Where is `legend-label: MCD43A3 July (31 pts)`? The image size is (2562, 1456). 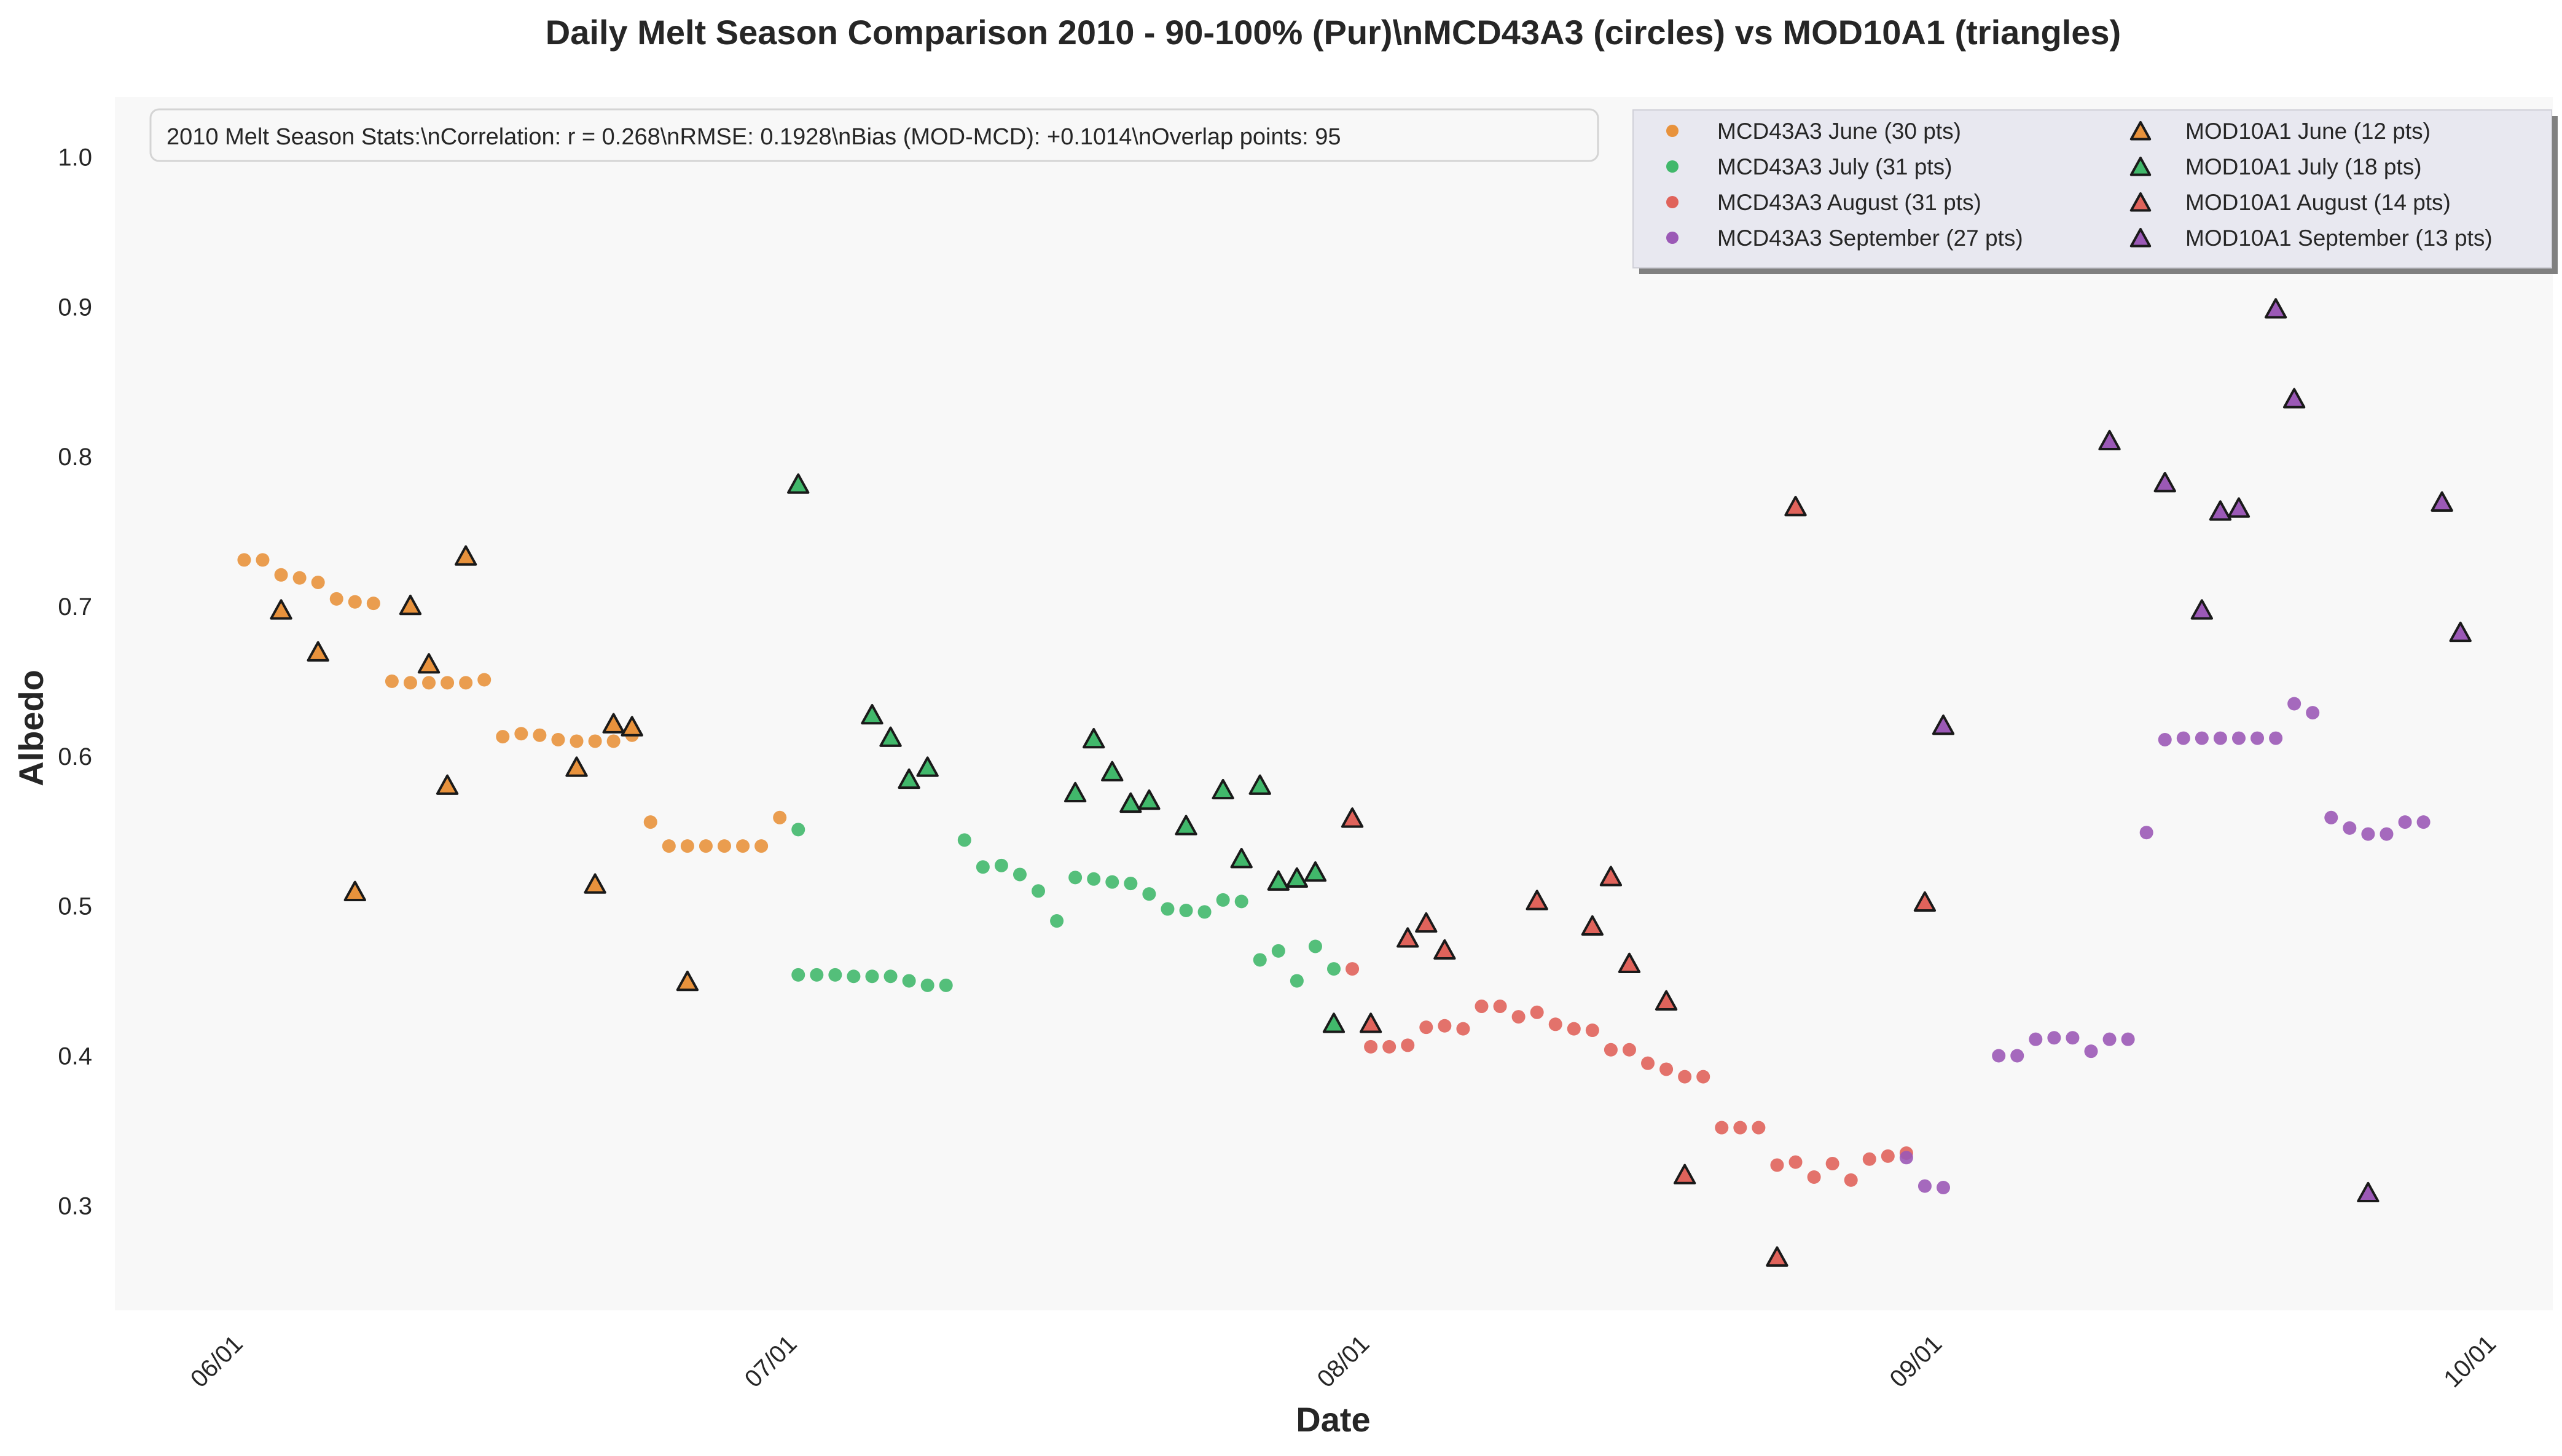
legend-label: MCD43A3 July (31 pts) is located at coordinates (1834, 166).